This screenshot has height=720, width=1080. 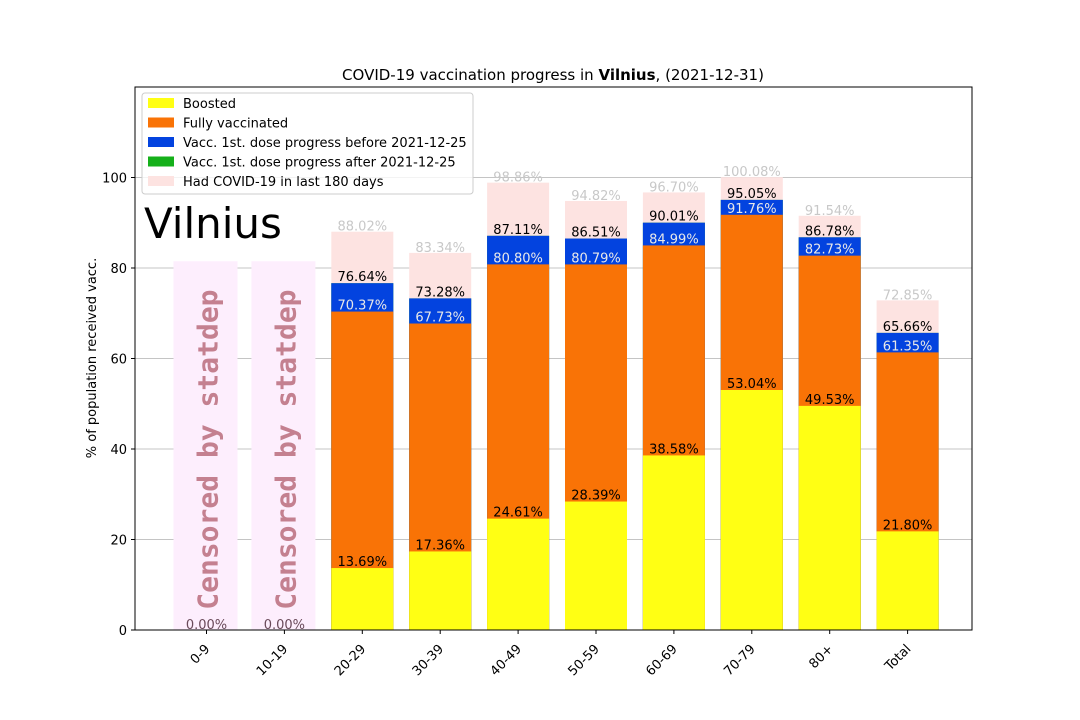 I want to click on label-covid: 100.08%, so click(x=752, y=172).